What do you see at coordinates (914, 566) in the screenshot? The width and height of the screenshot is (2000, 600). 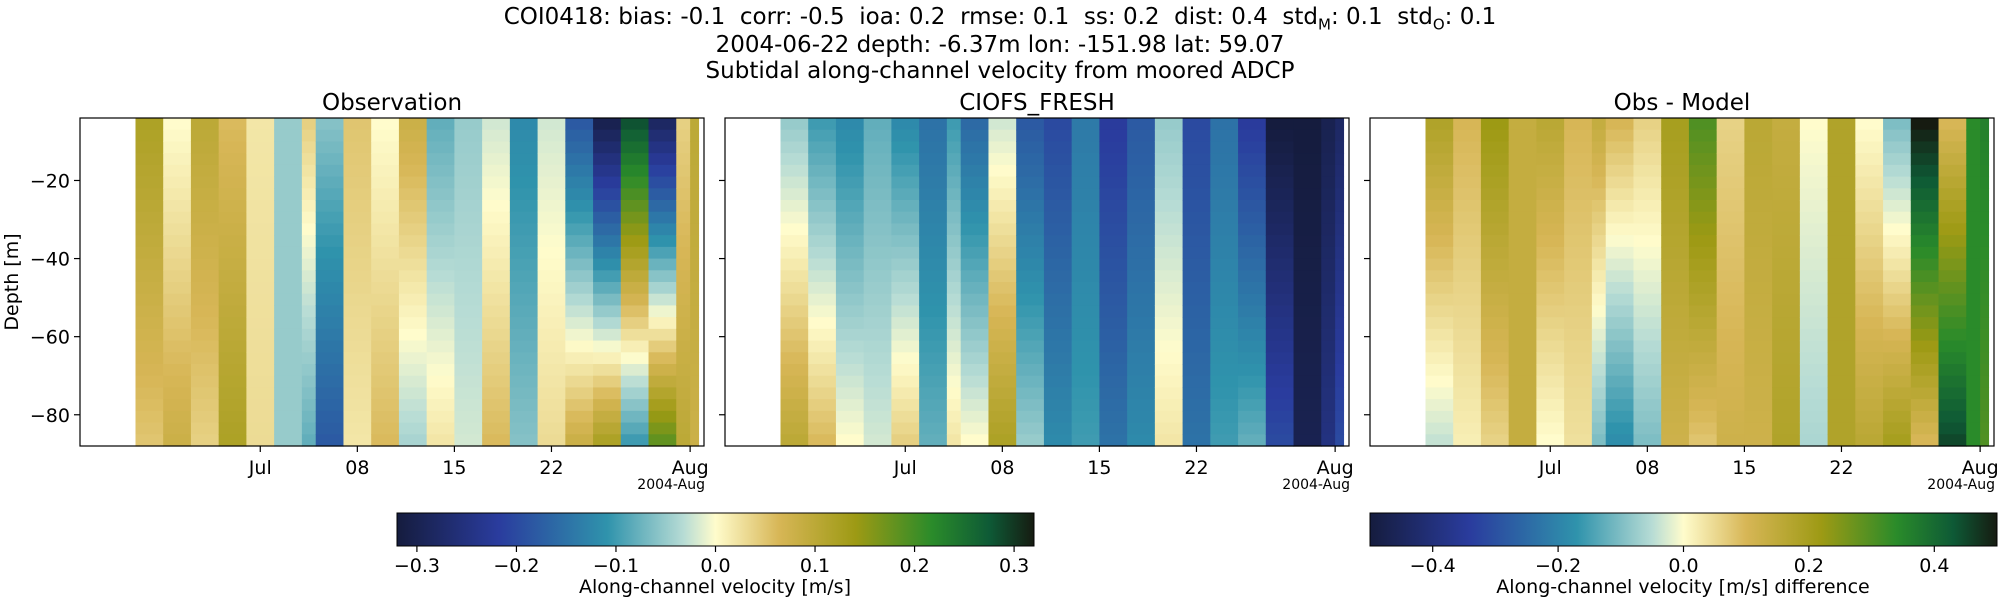 I see `colorbar-tick-label: 0.2` at bounding box center [914, 566].